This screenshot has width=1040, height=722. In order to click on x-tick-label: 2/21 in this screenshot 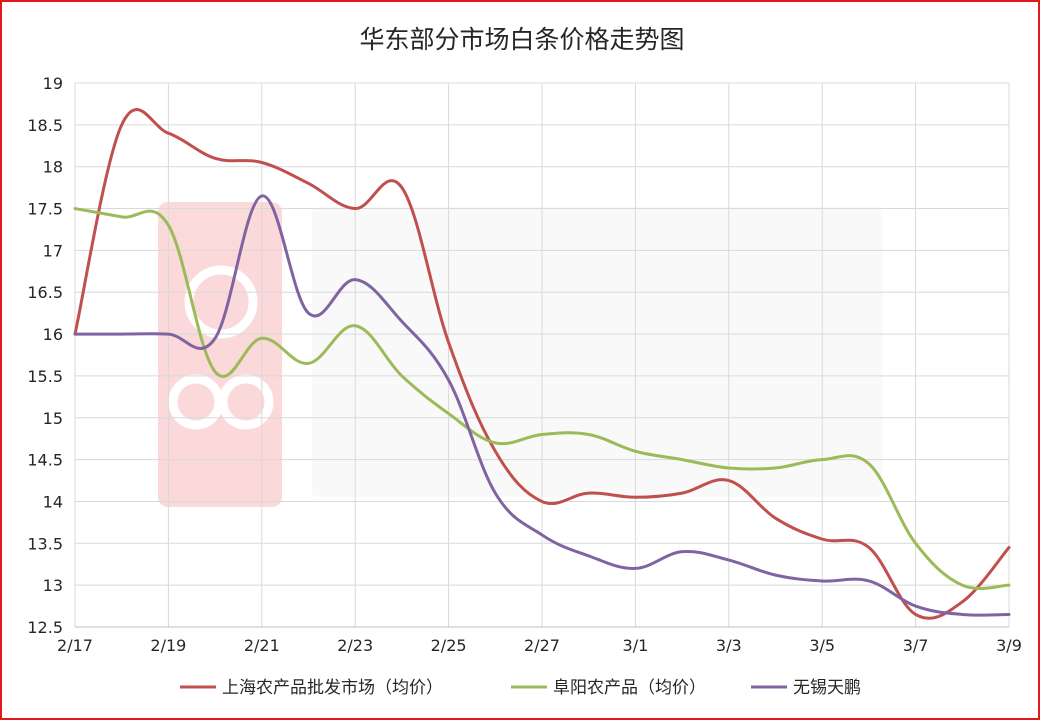, I will do `click(262, 645)`.